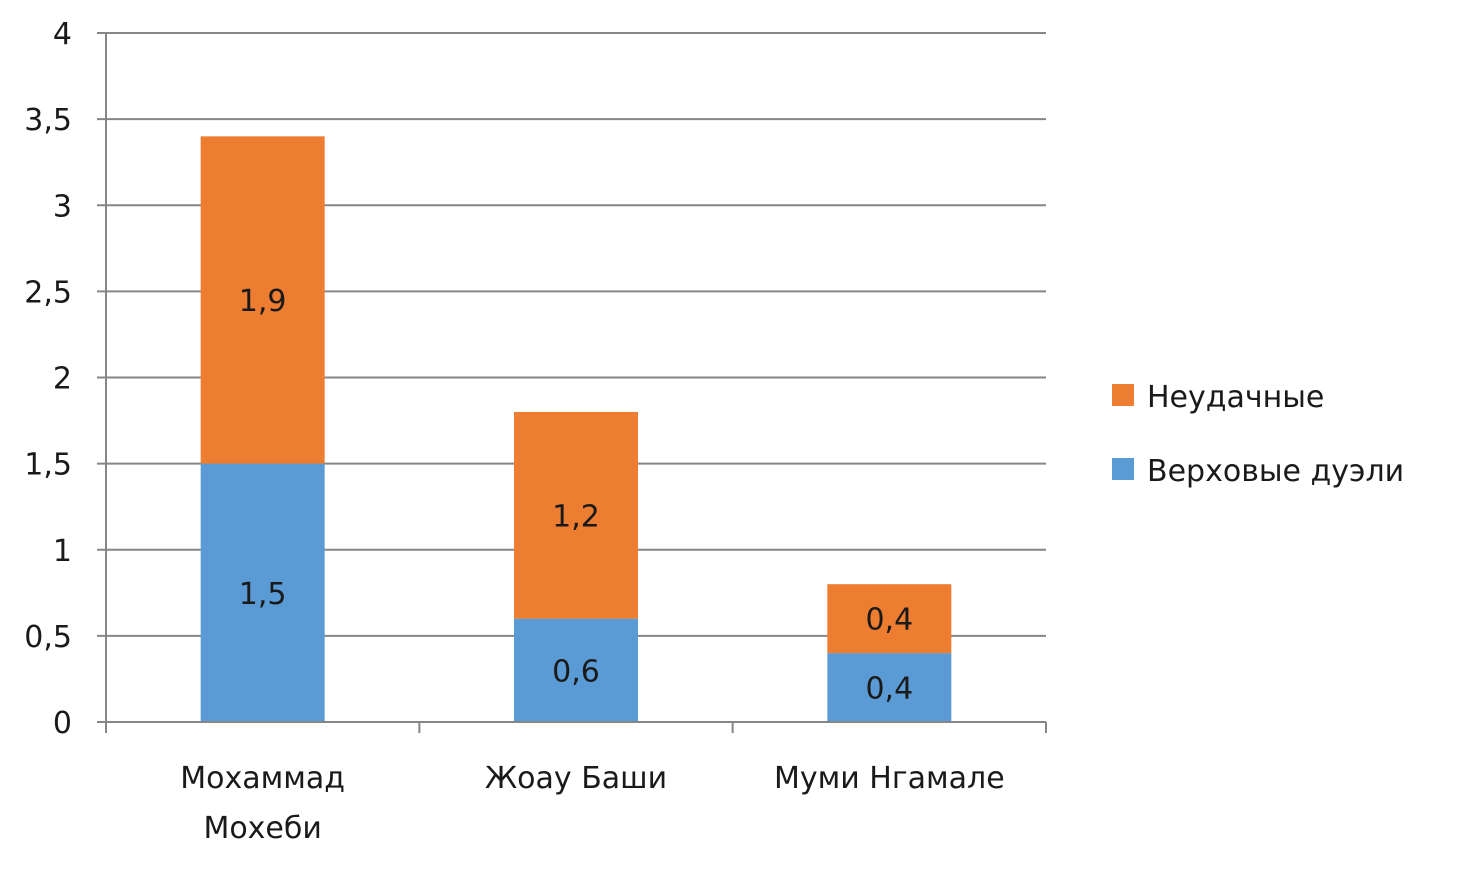 This screenshot has height=872, width=1460. I want to click on legend-label: Неудачные, so click(1235, 397).